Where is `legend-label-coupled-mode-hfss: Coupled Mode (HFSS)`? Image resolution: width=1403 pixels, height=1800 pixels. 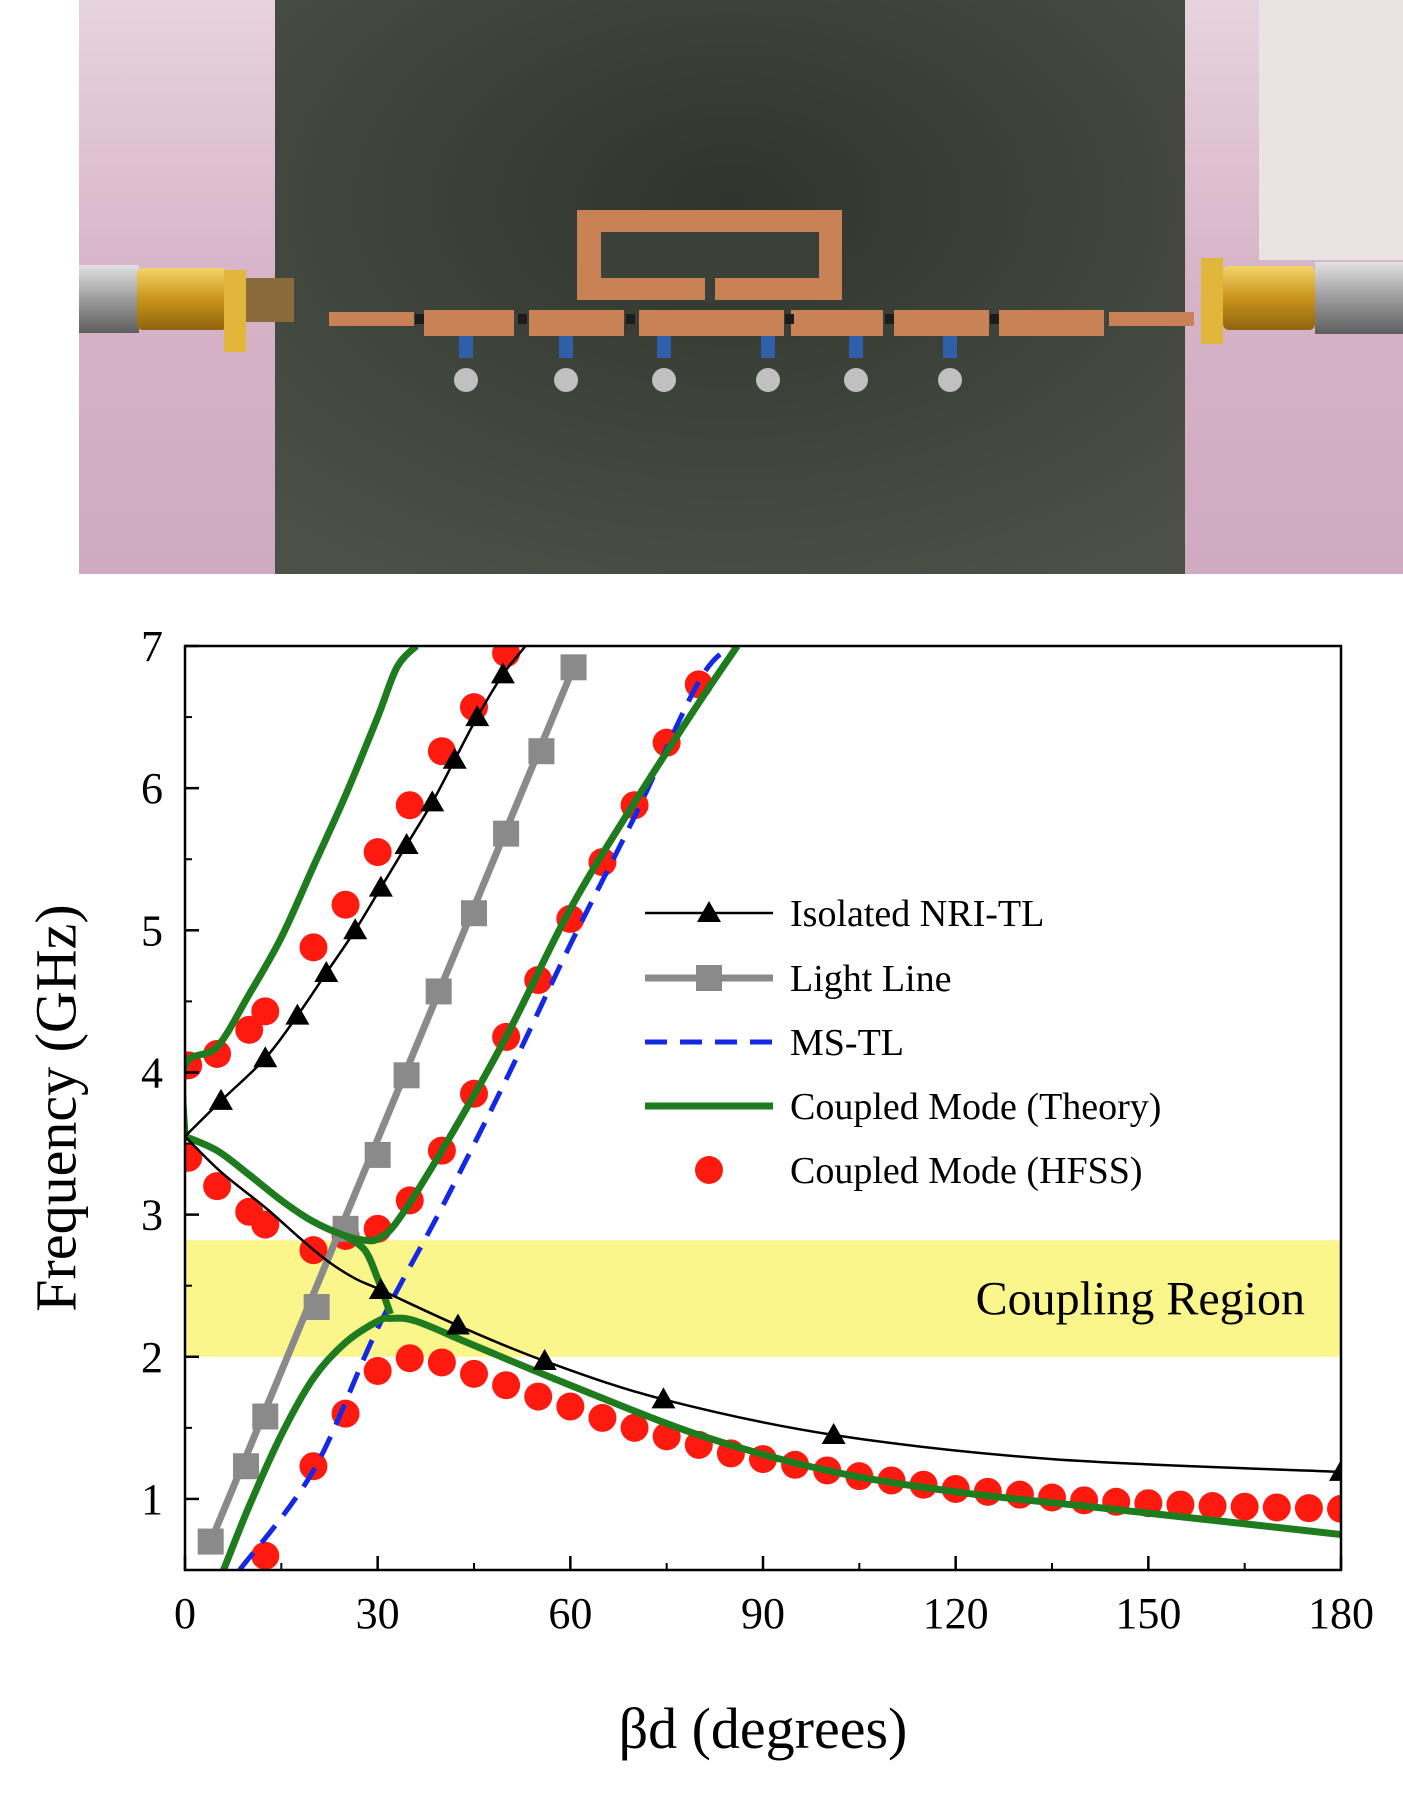 legend-label-coupled-mode-hfss: Coupled Mode (HFSS) is located at coordinates (966, 1171).